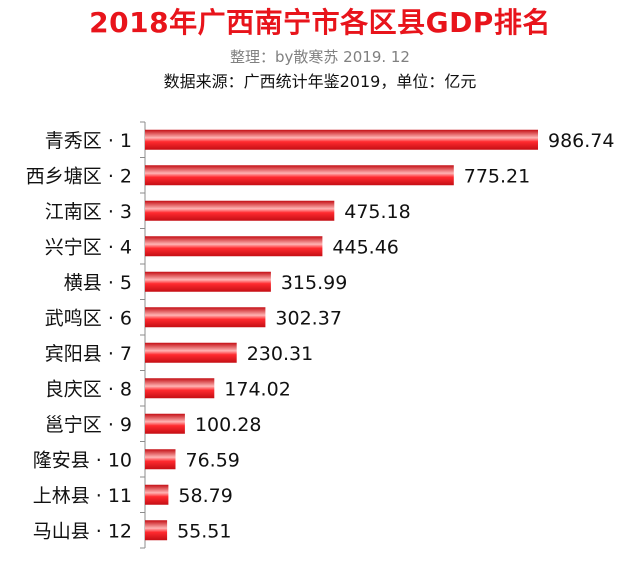 Image resolution: width=640 pixels, height=568 pixels. Describe the element at coordinates (82, 460) in the screenshot. I see `category-tick-label: 隆安县 · 10` at that location.